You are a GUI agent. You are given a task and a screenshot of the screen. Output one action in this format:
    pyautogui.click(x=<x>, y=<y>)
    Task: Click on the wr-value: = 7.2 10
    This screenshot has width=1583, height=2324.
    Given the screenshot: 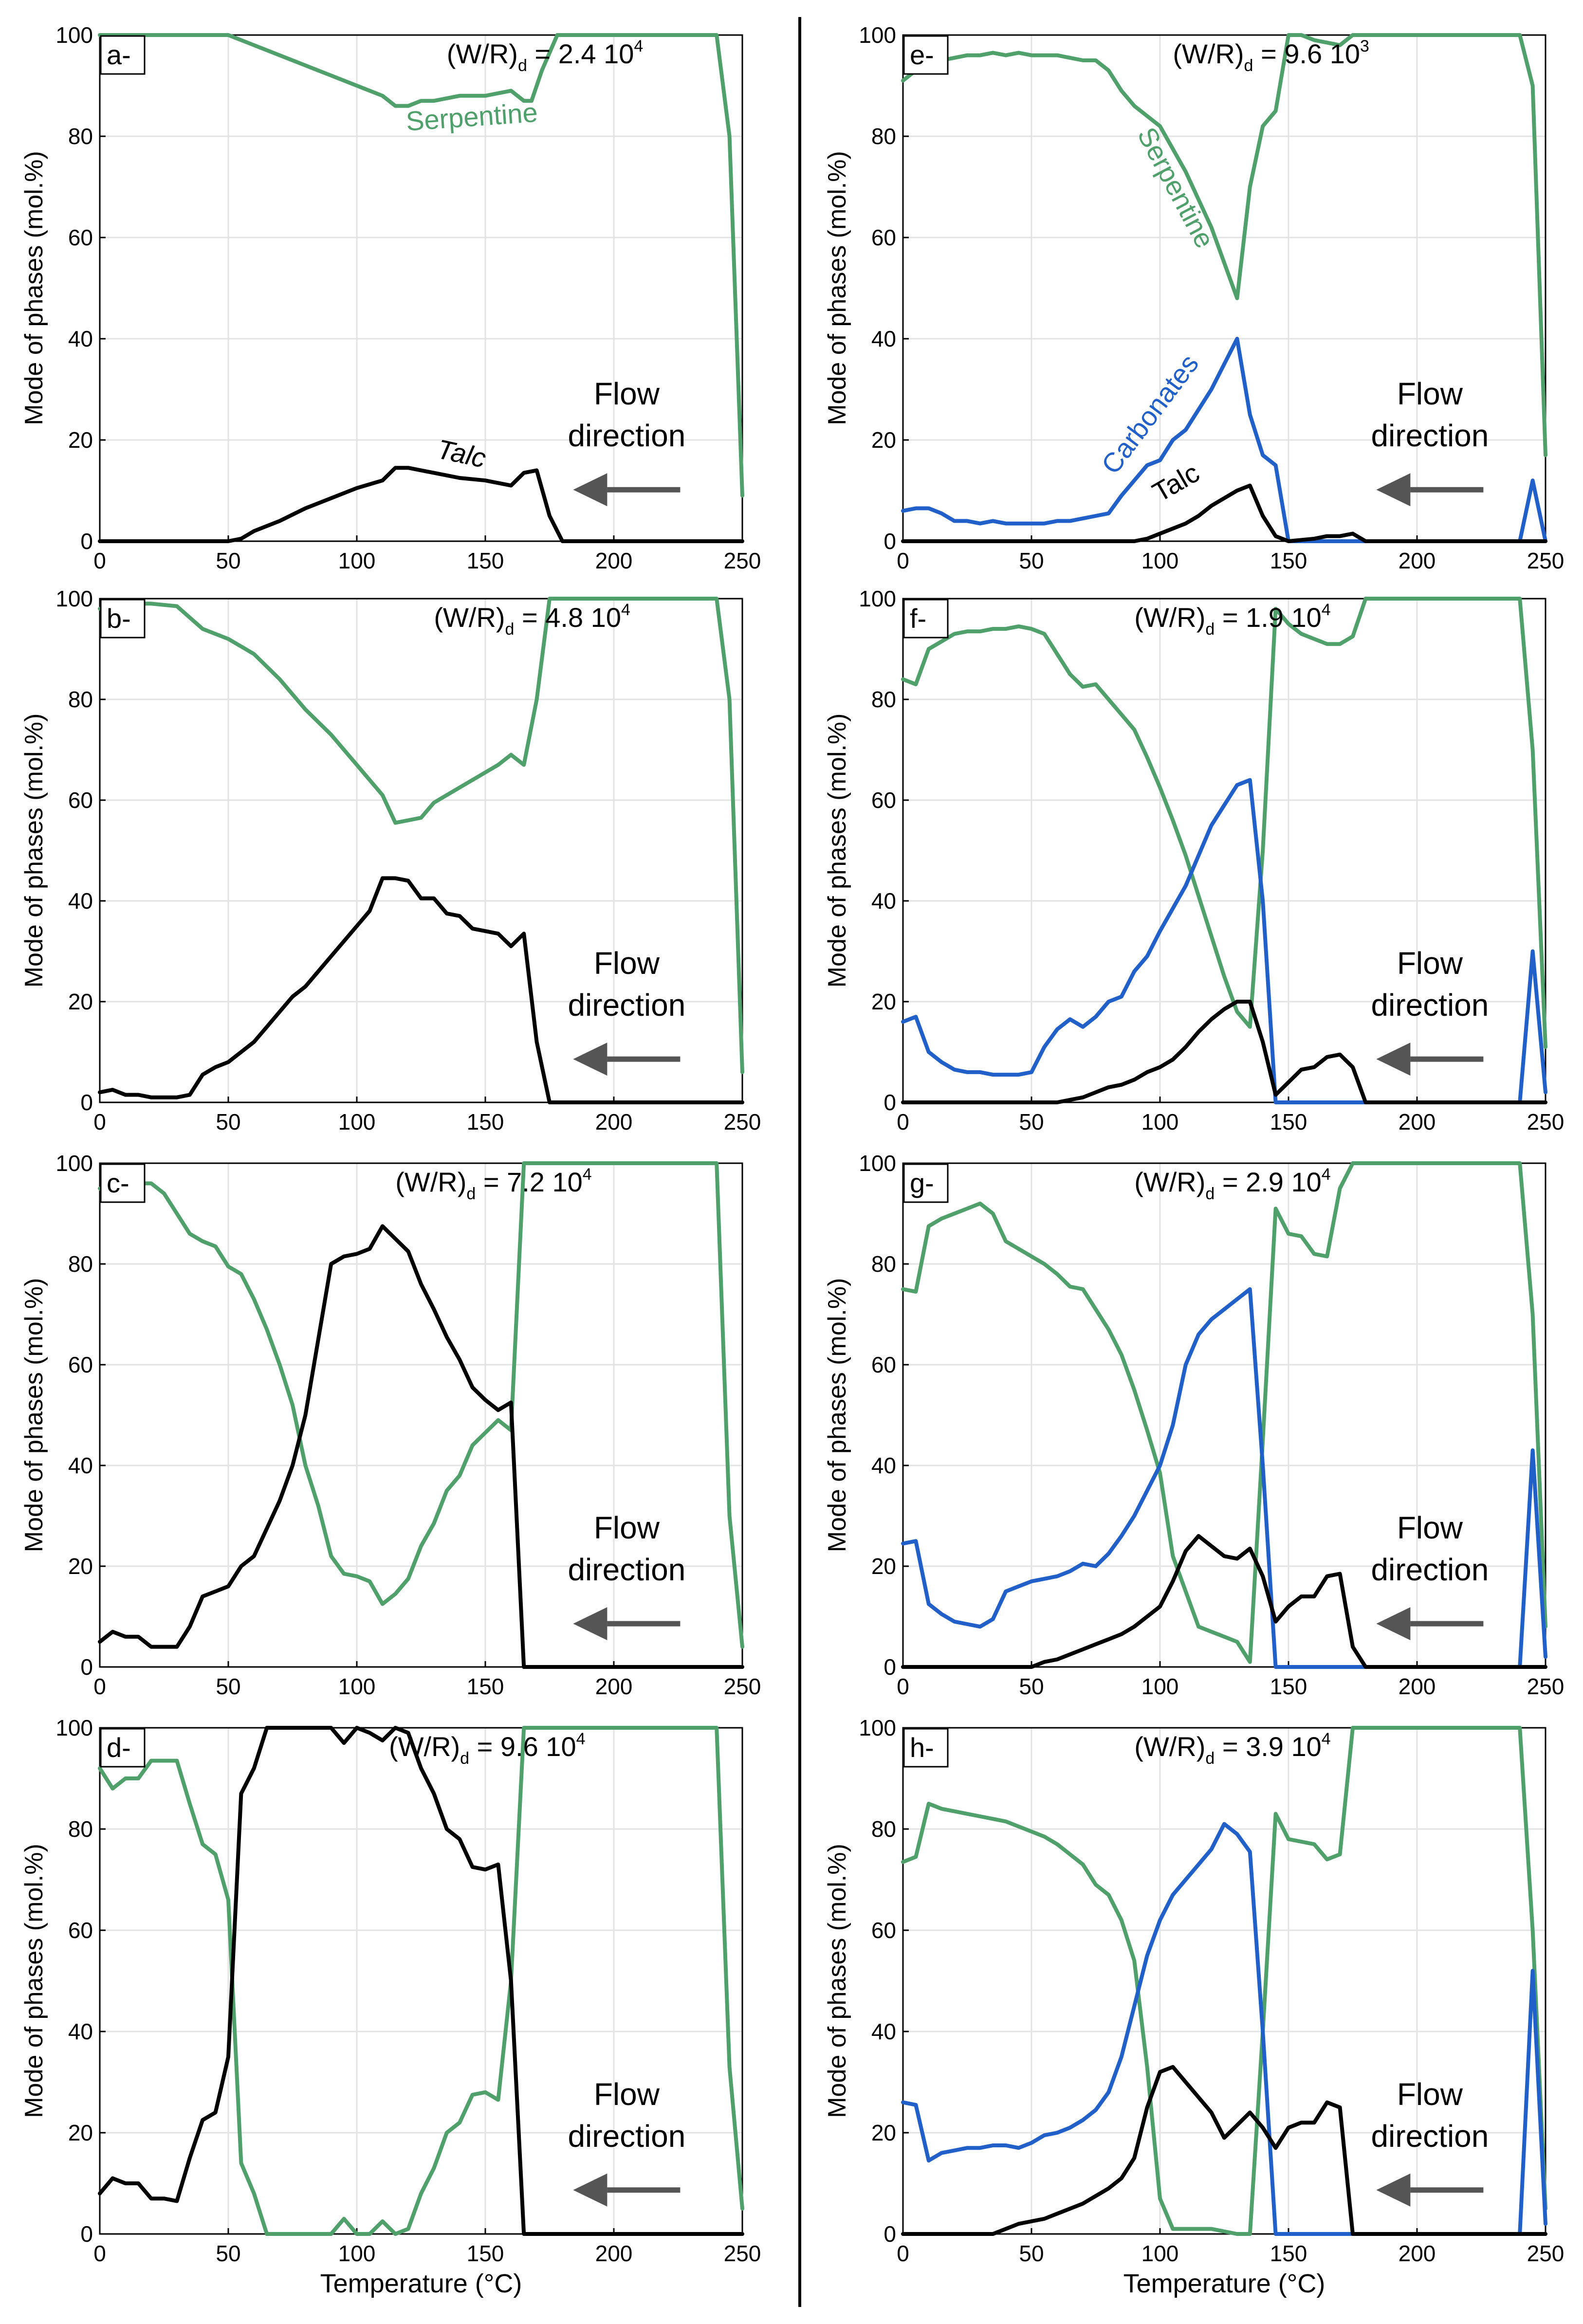 What is the action you would take?
    pyautogui.click(x=529, y=1182)
    